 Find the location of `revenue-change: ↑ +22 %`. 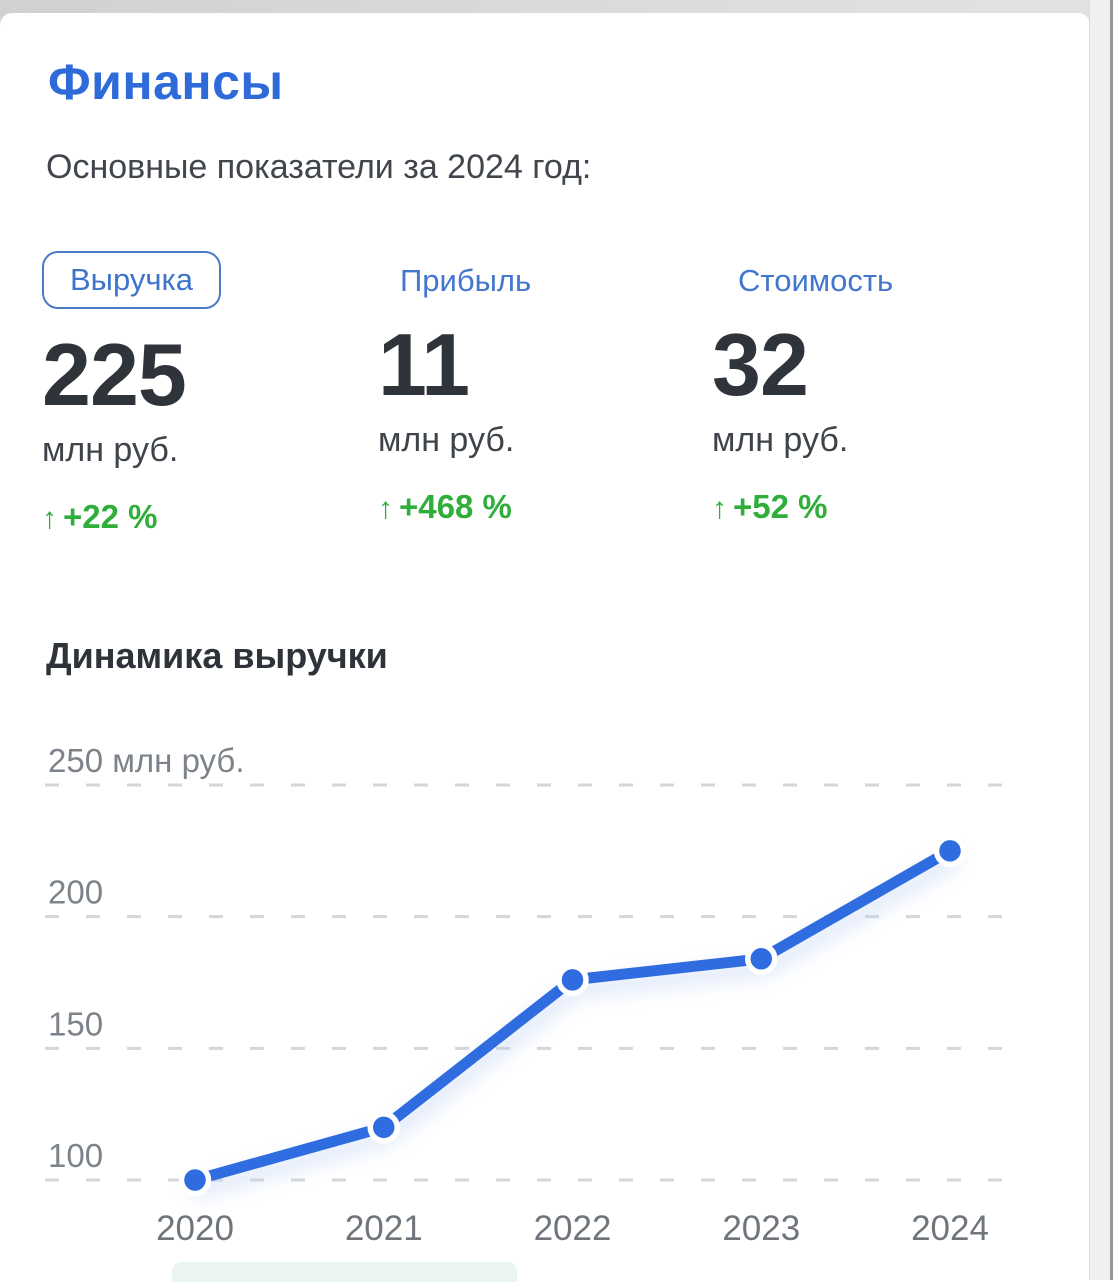

revenue-change: ↑ +22 % is located at coordinates (100, 517).